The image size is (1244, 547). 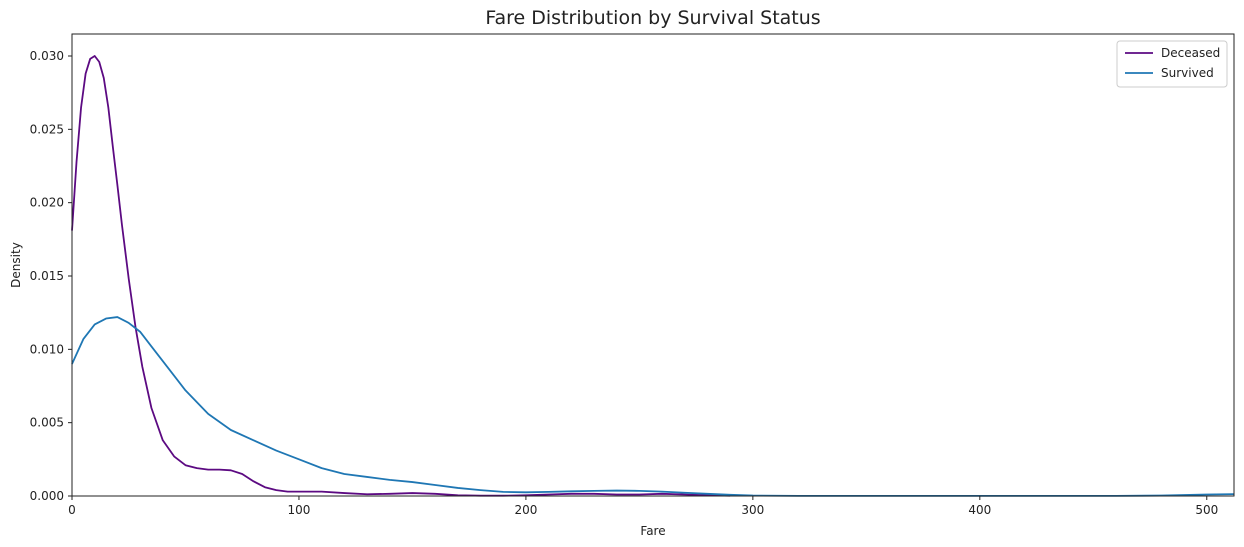 I want to click on y-tick-label: 0.015, so click(x=47, y=276).